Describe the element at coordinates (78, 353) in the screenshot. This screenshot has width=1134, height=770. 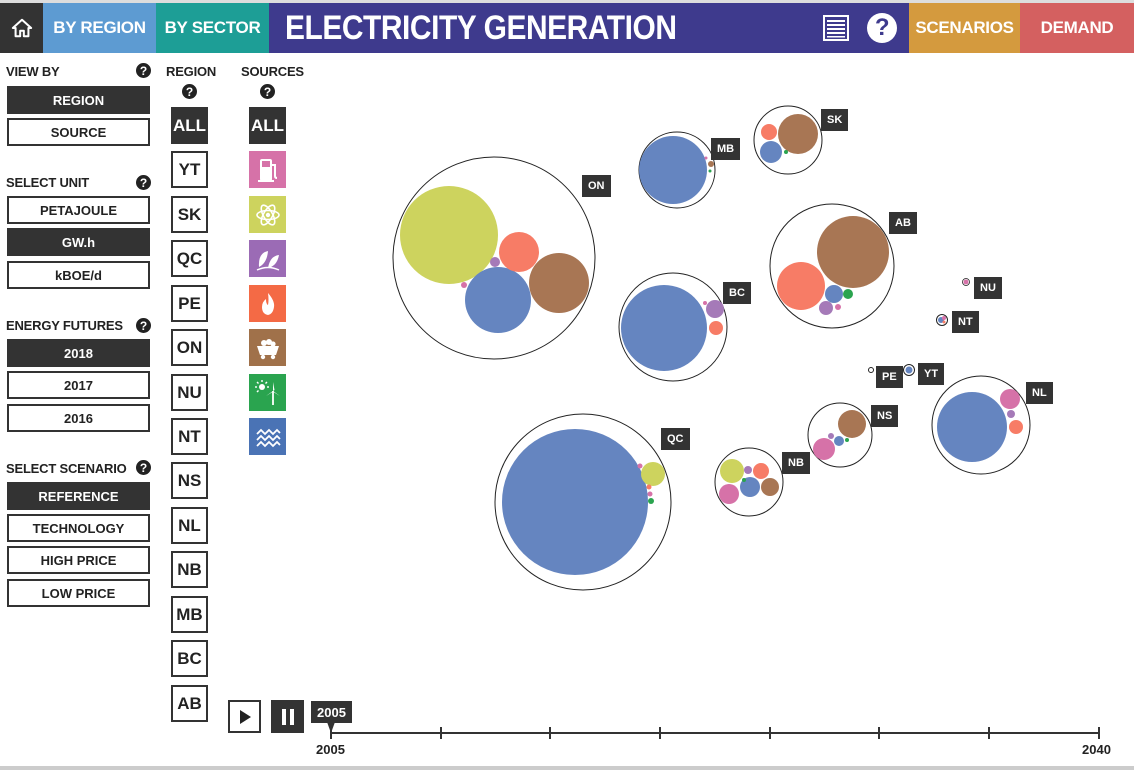
I see `futures-2018-option: 2018` at that location.